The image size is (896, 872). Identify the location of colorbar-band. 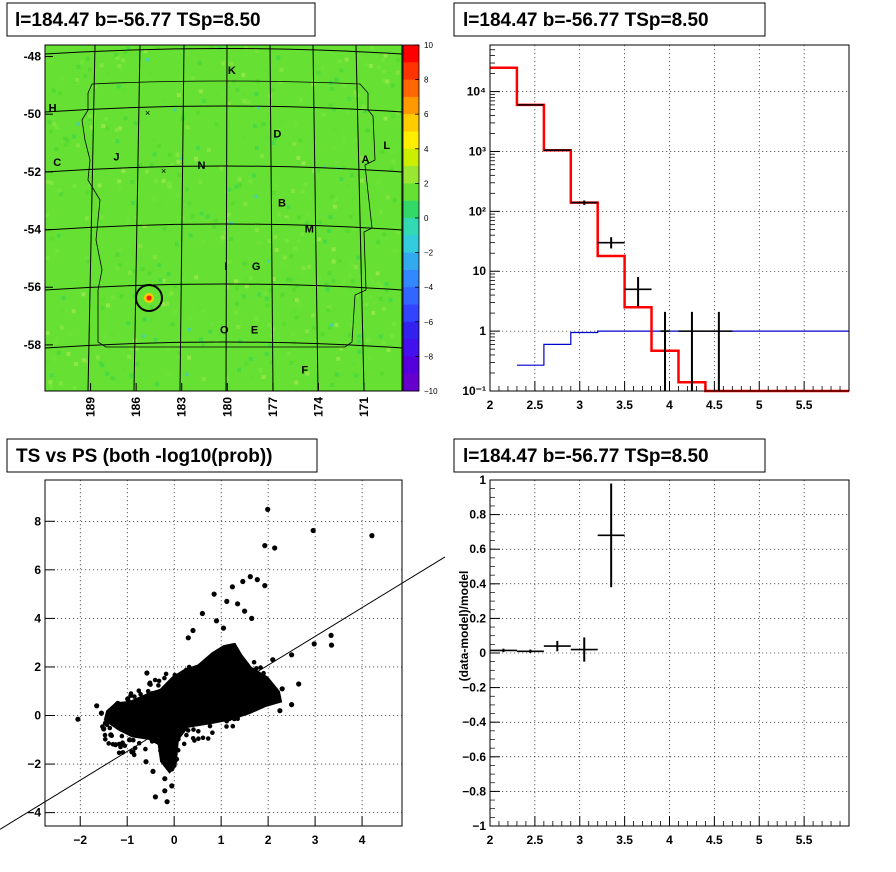
(411, 209).